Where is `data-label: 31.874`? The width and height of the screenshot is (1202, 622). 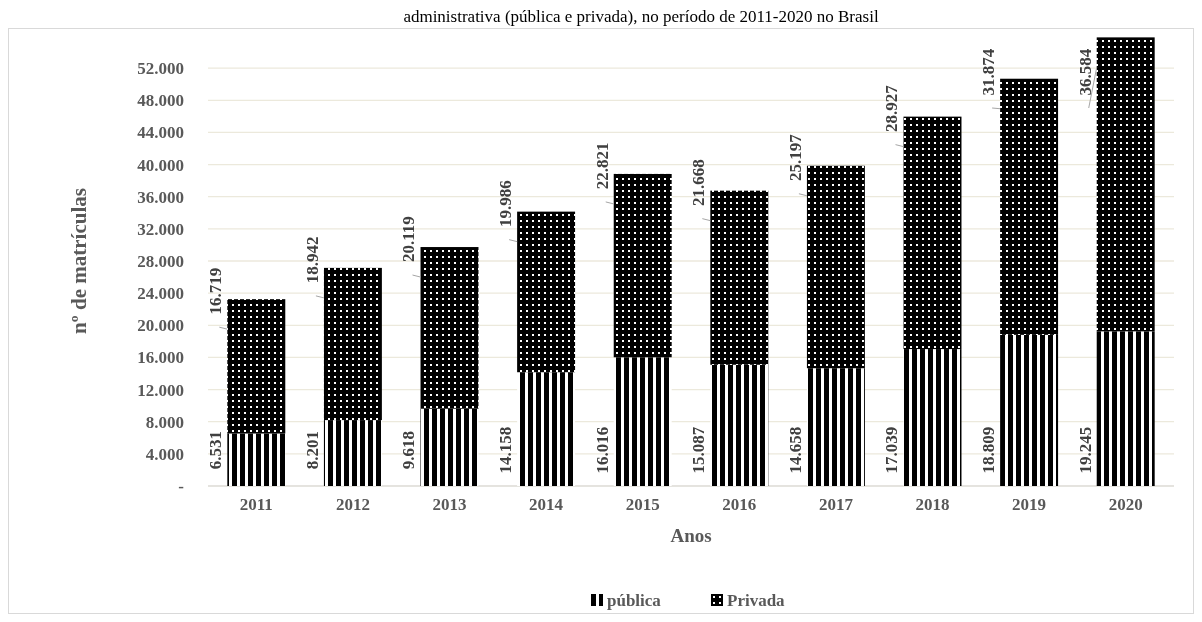 data-label: 31.874 is located at coordinates (989, 72).